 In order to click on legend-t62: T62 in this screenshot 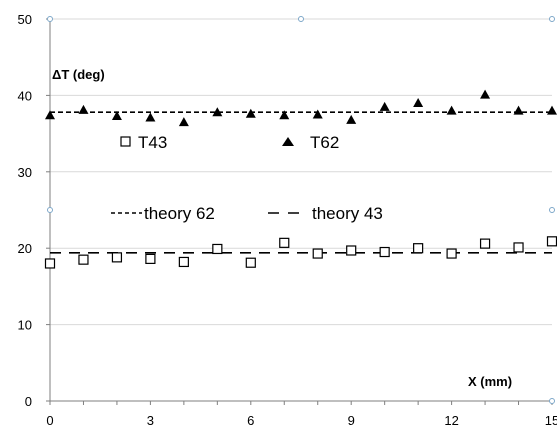, I will do `click(310, 142)`.